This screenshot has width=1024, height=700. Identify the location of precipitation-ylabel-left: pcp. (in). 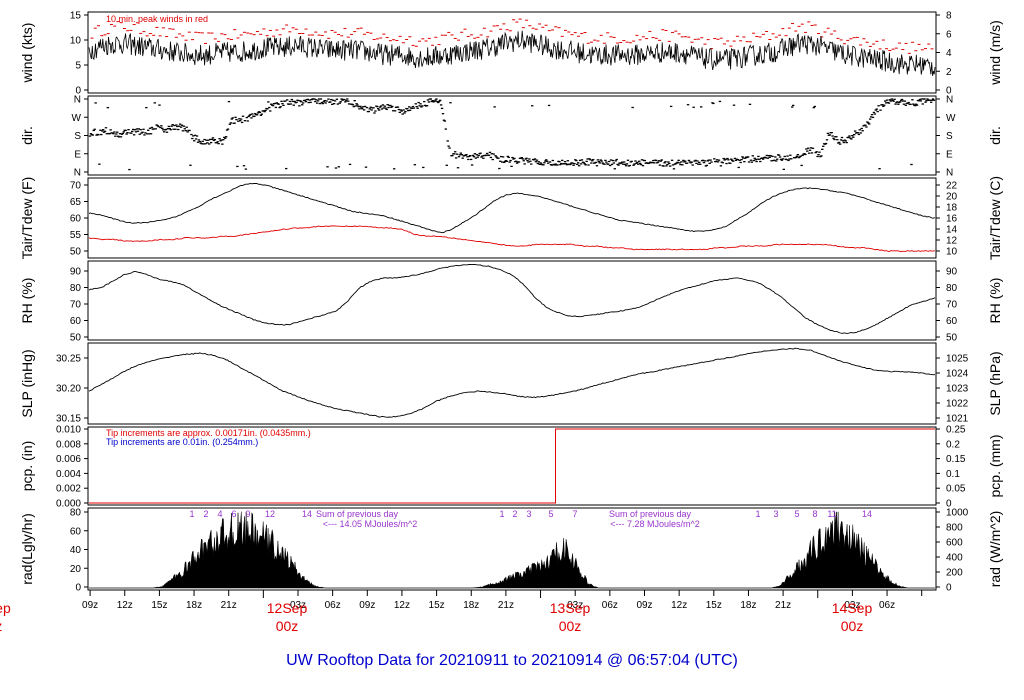
(27, 466).